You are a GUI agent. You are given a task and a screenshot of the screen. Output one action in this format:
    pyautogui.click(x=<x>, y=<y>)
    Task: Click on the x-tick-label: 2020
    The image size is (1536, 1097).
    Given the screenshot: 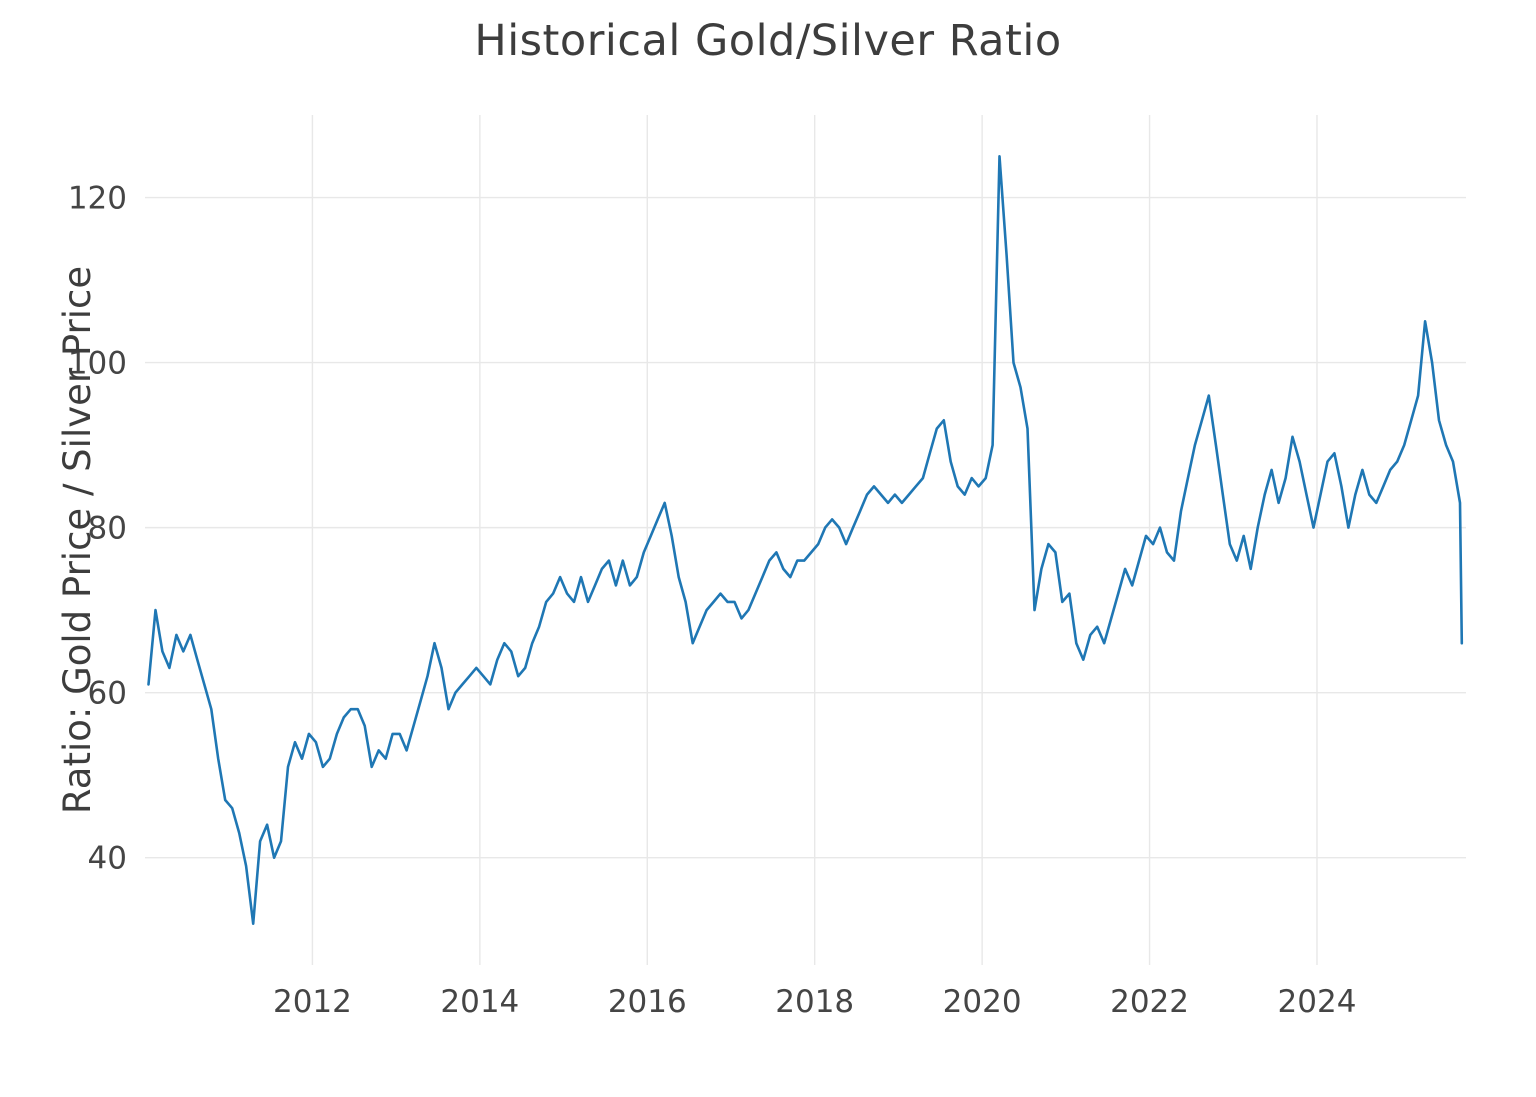 What is the action you would take?
    pyautogui.click(x=982, y=1002)
    